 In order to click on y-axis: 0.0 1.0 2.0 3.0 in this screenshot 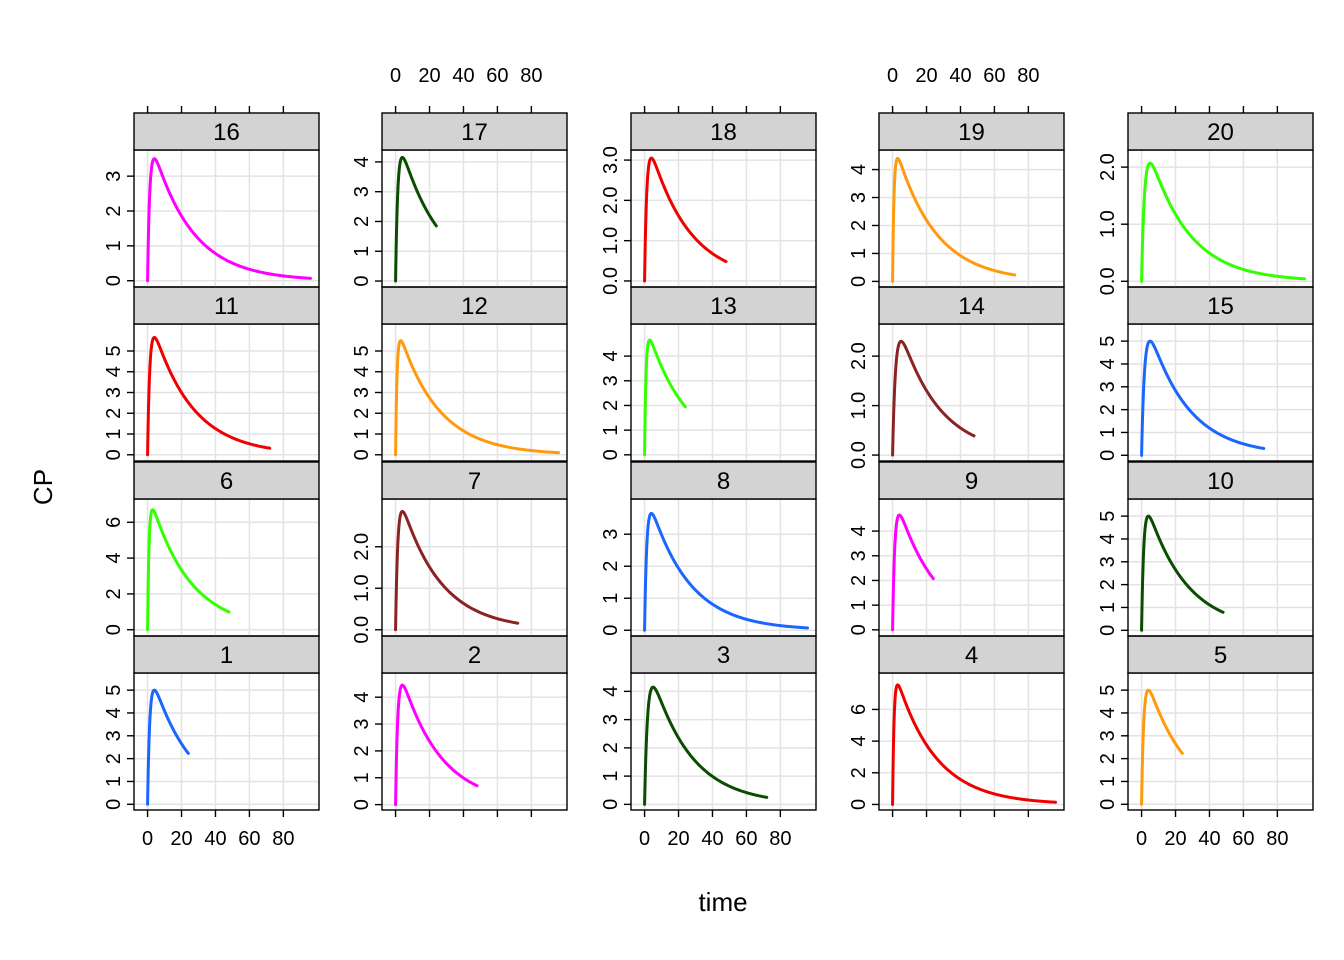, I will do `click(615, 220)`.